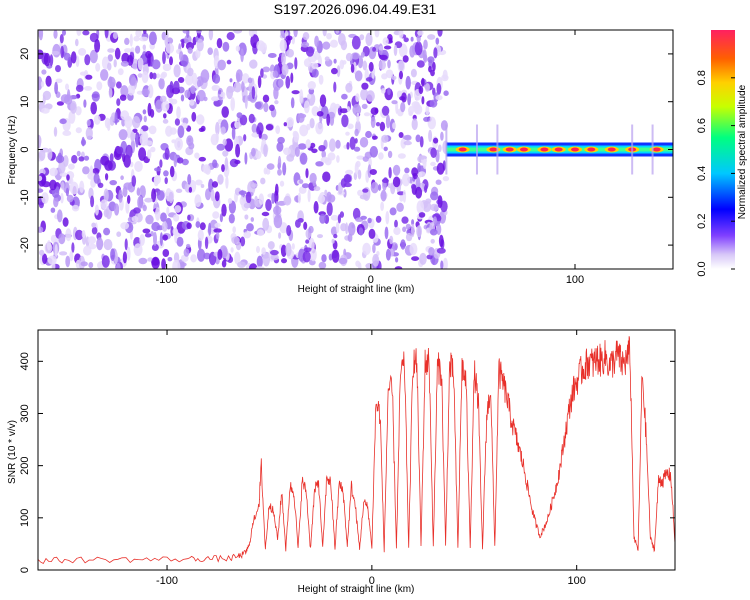 This screenshot has width=750, height=600. What do you see at coordinates (25, 518) in the screenshot?
I see `y-tick-label: 100` at bounding box center [25, 518].